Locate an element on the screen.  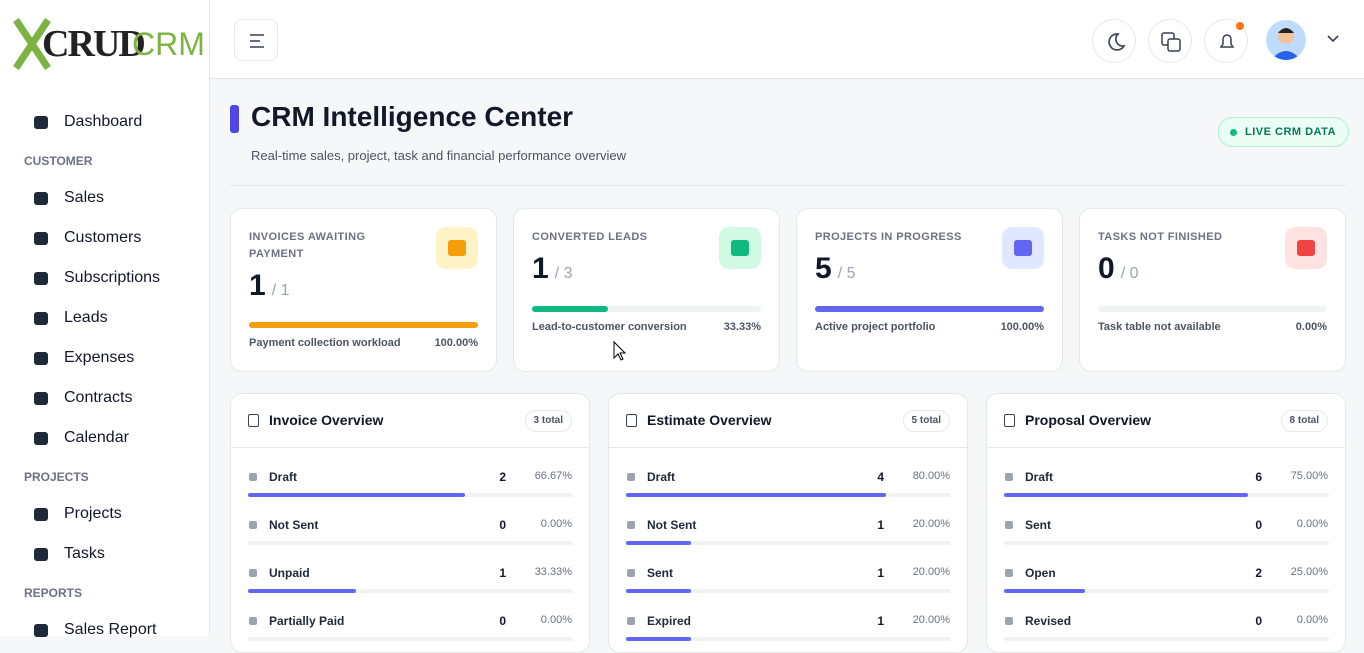
nav-item: Contracts is located at coordinates (112, 399).